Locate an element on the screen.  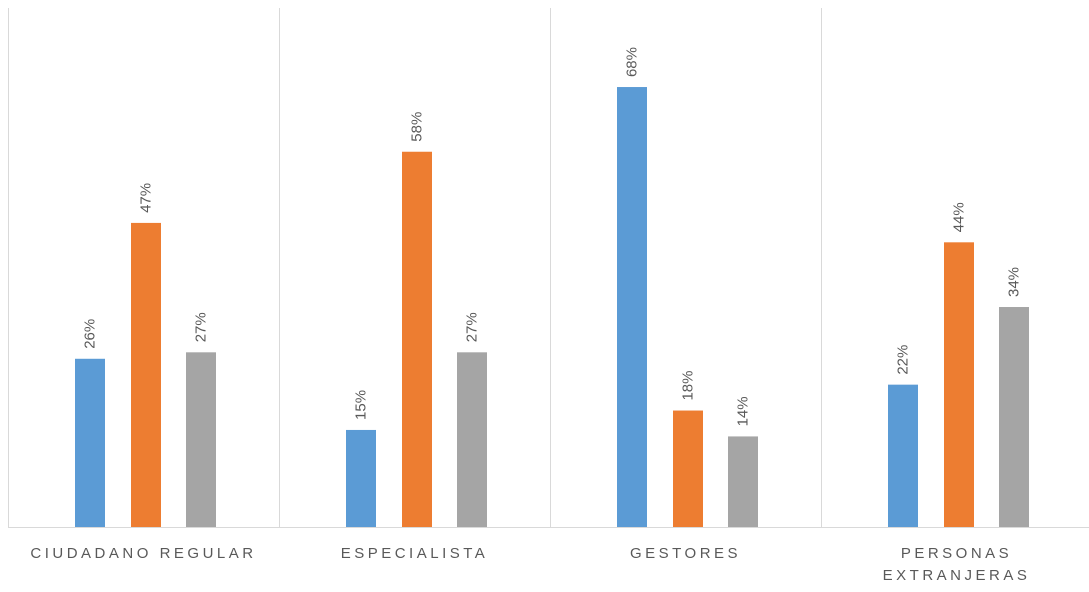
data-label: 58% is located at coordinates (417, 127).